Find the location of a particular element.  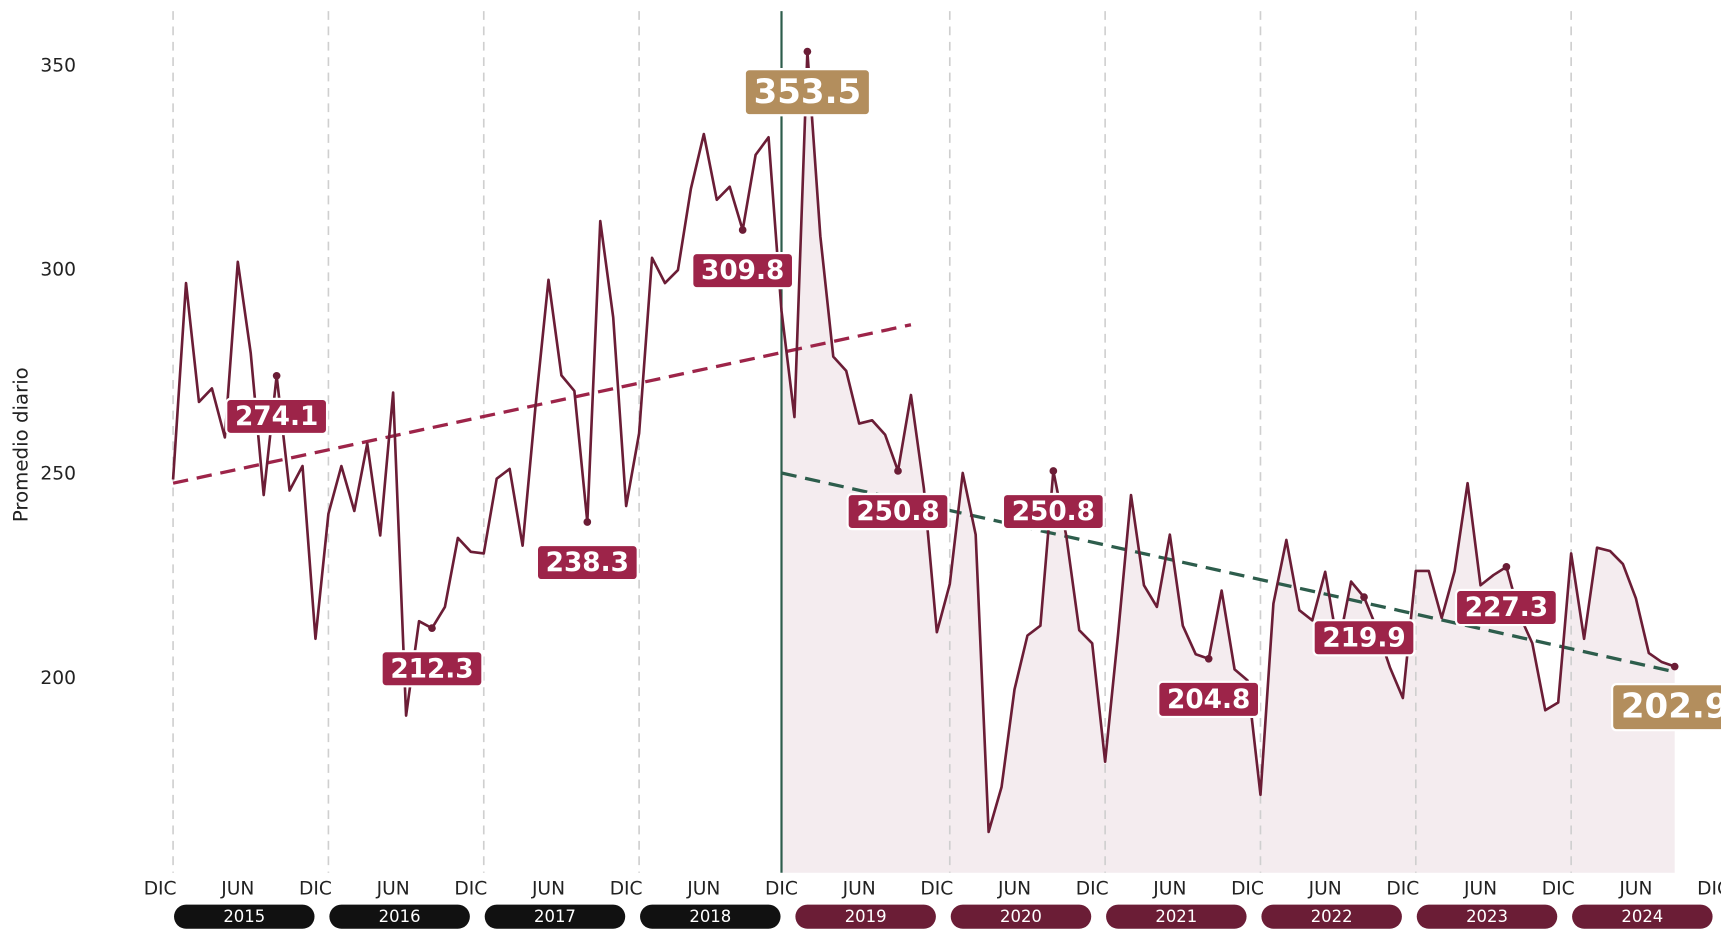

year-label: 2022 is located at coordinates (1332, 916).